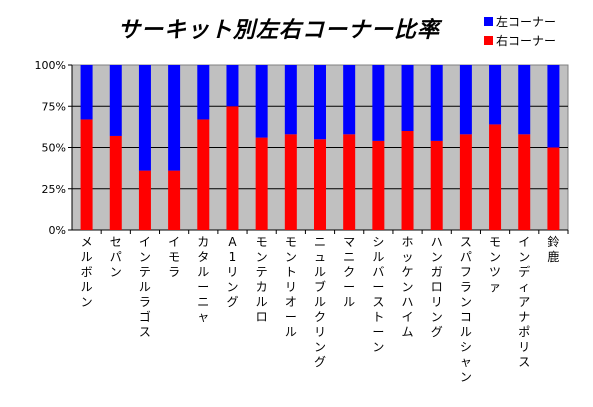 This screenshot has height=407, width=593. Describe the element at coordinates (54, 189) in the screenshot. I see `y-tick-label: 25%` at that location.